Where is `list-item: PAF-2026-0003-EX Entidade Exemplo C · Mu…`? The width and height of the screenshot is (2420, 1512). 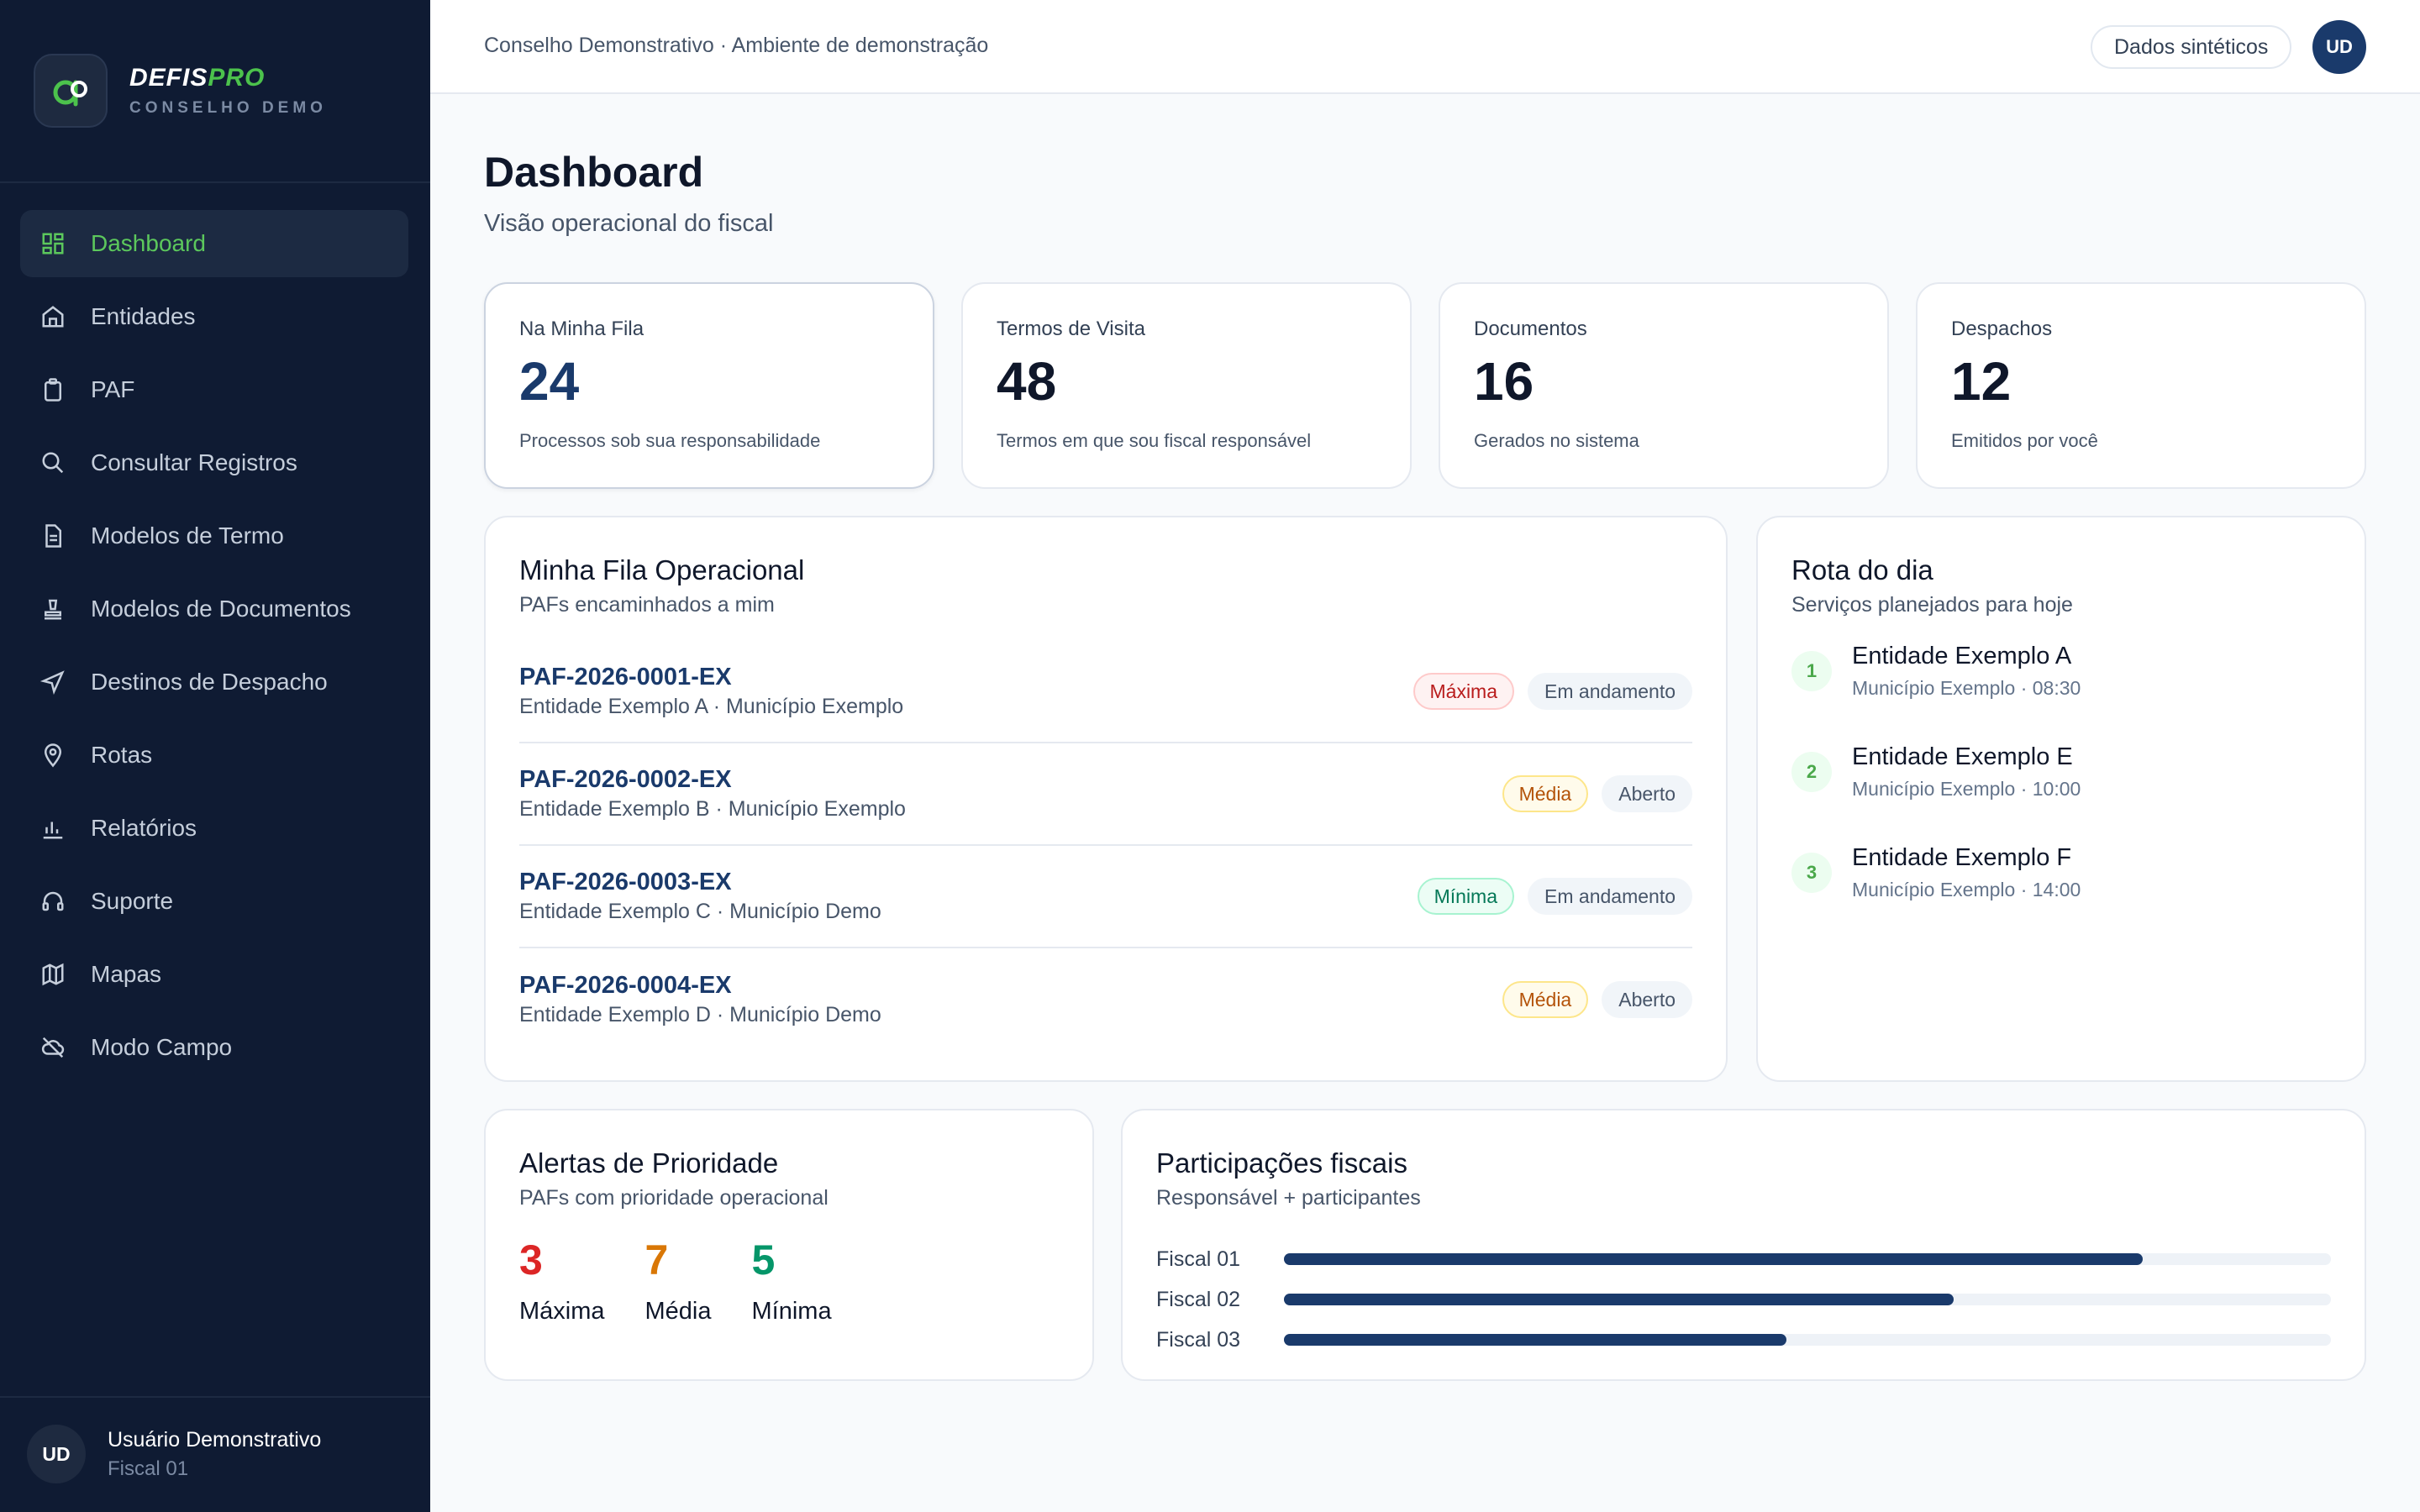 list-item: PAF-2026-0003-EX Entidade Exemplo C · Mu… is located at coordinates (1105, 897).